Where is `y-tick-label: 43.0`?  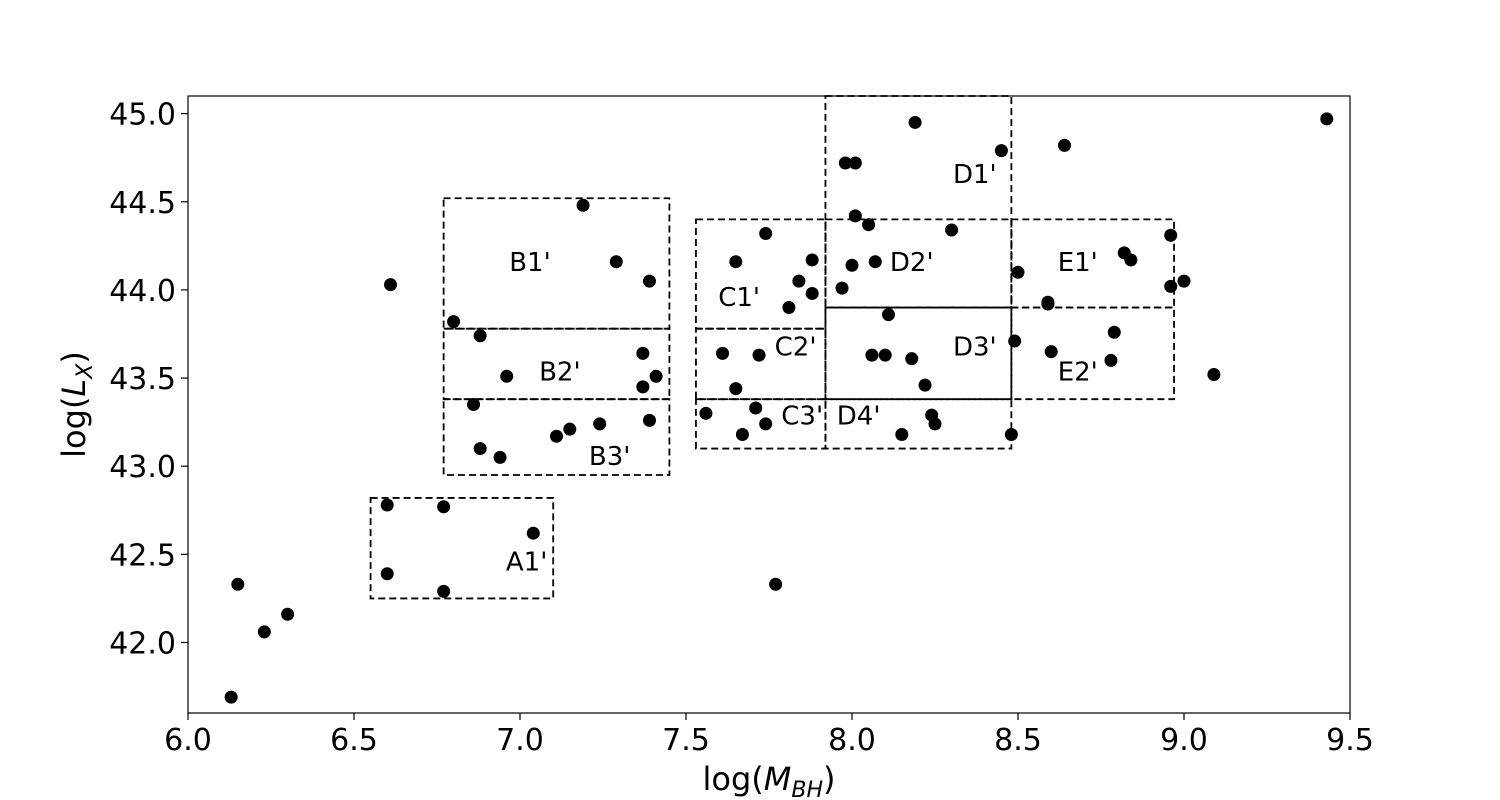 y-tick-label: 43.0 is located at coordinates (142, 467).